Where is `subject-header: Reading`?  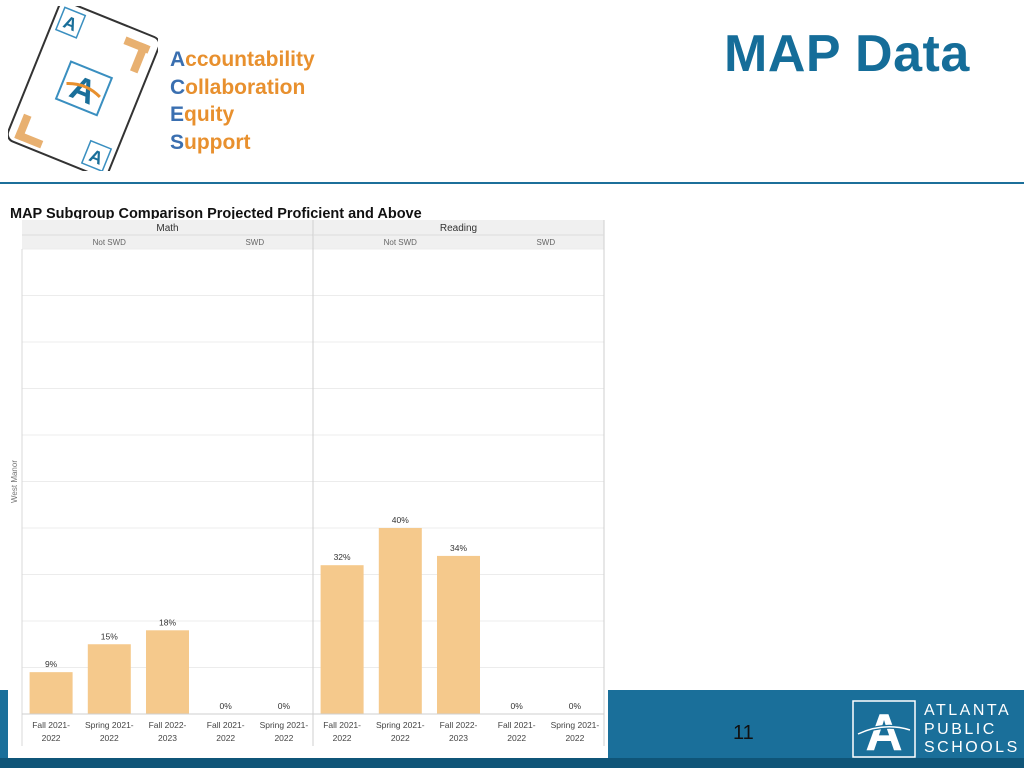 subject-header: Reading is located at coordinates (458, 228).